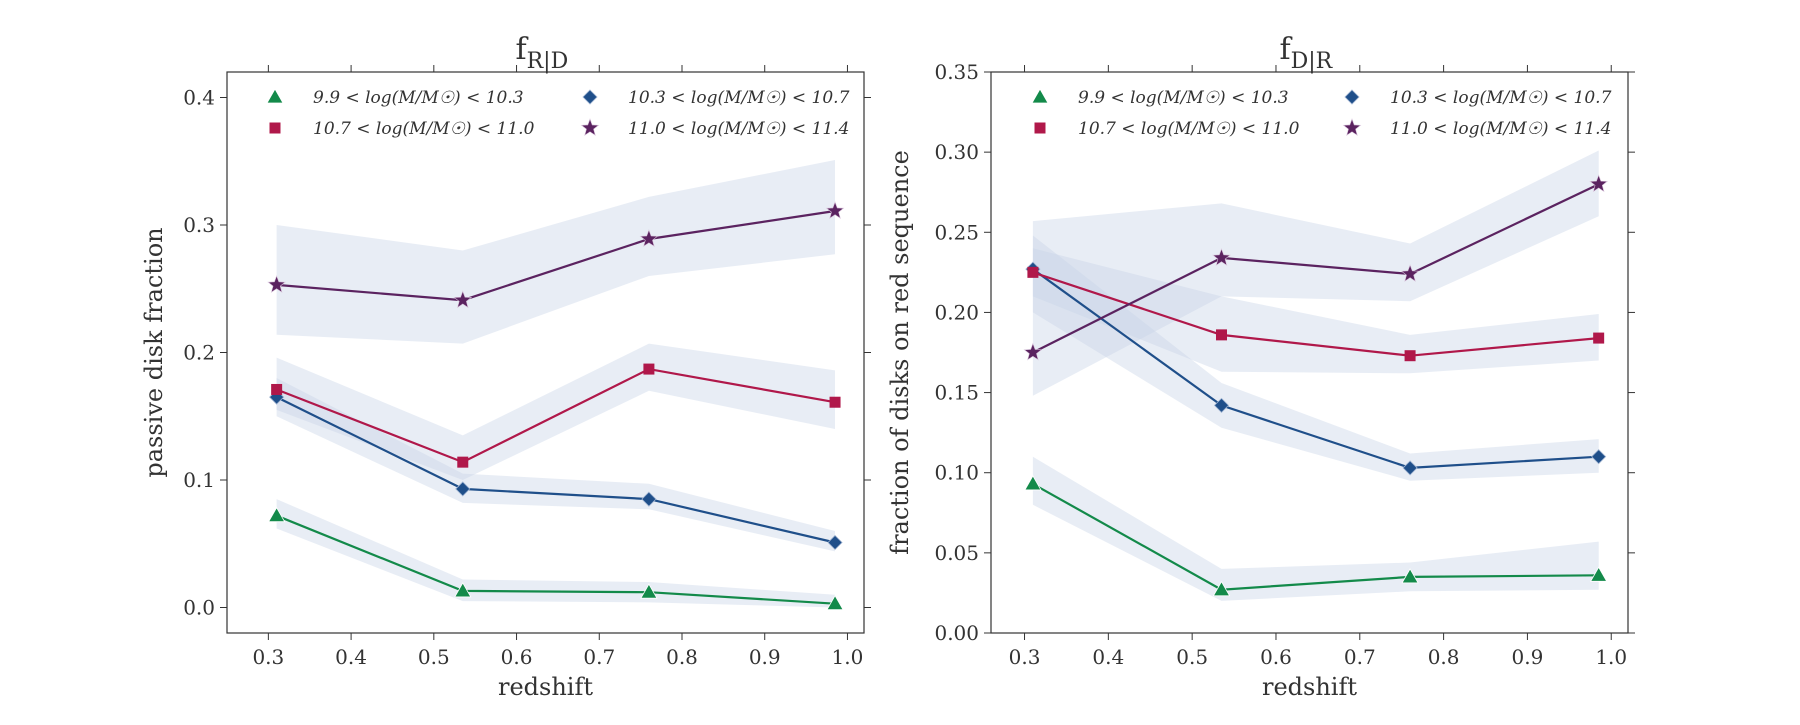  Describe the element at coordinates (199, 225) in the screenshot. I see `y-tick-label: 0.3` at that location.